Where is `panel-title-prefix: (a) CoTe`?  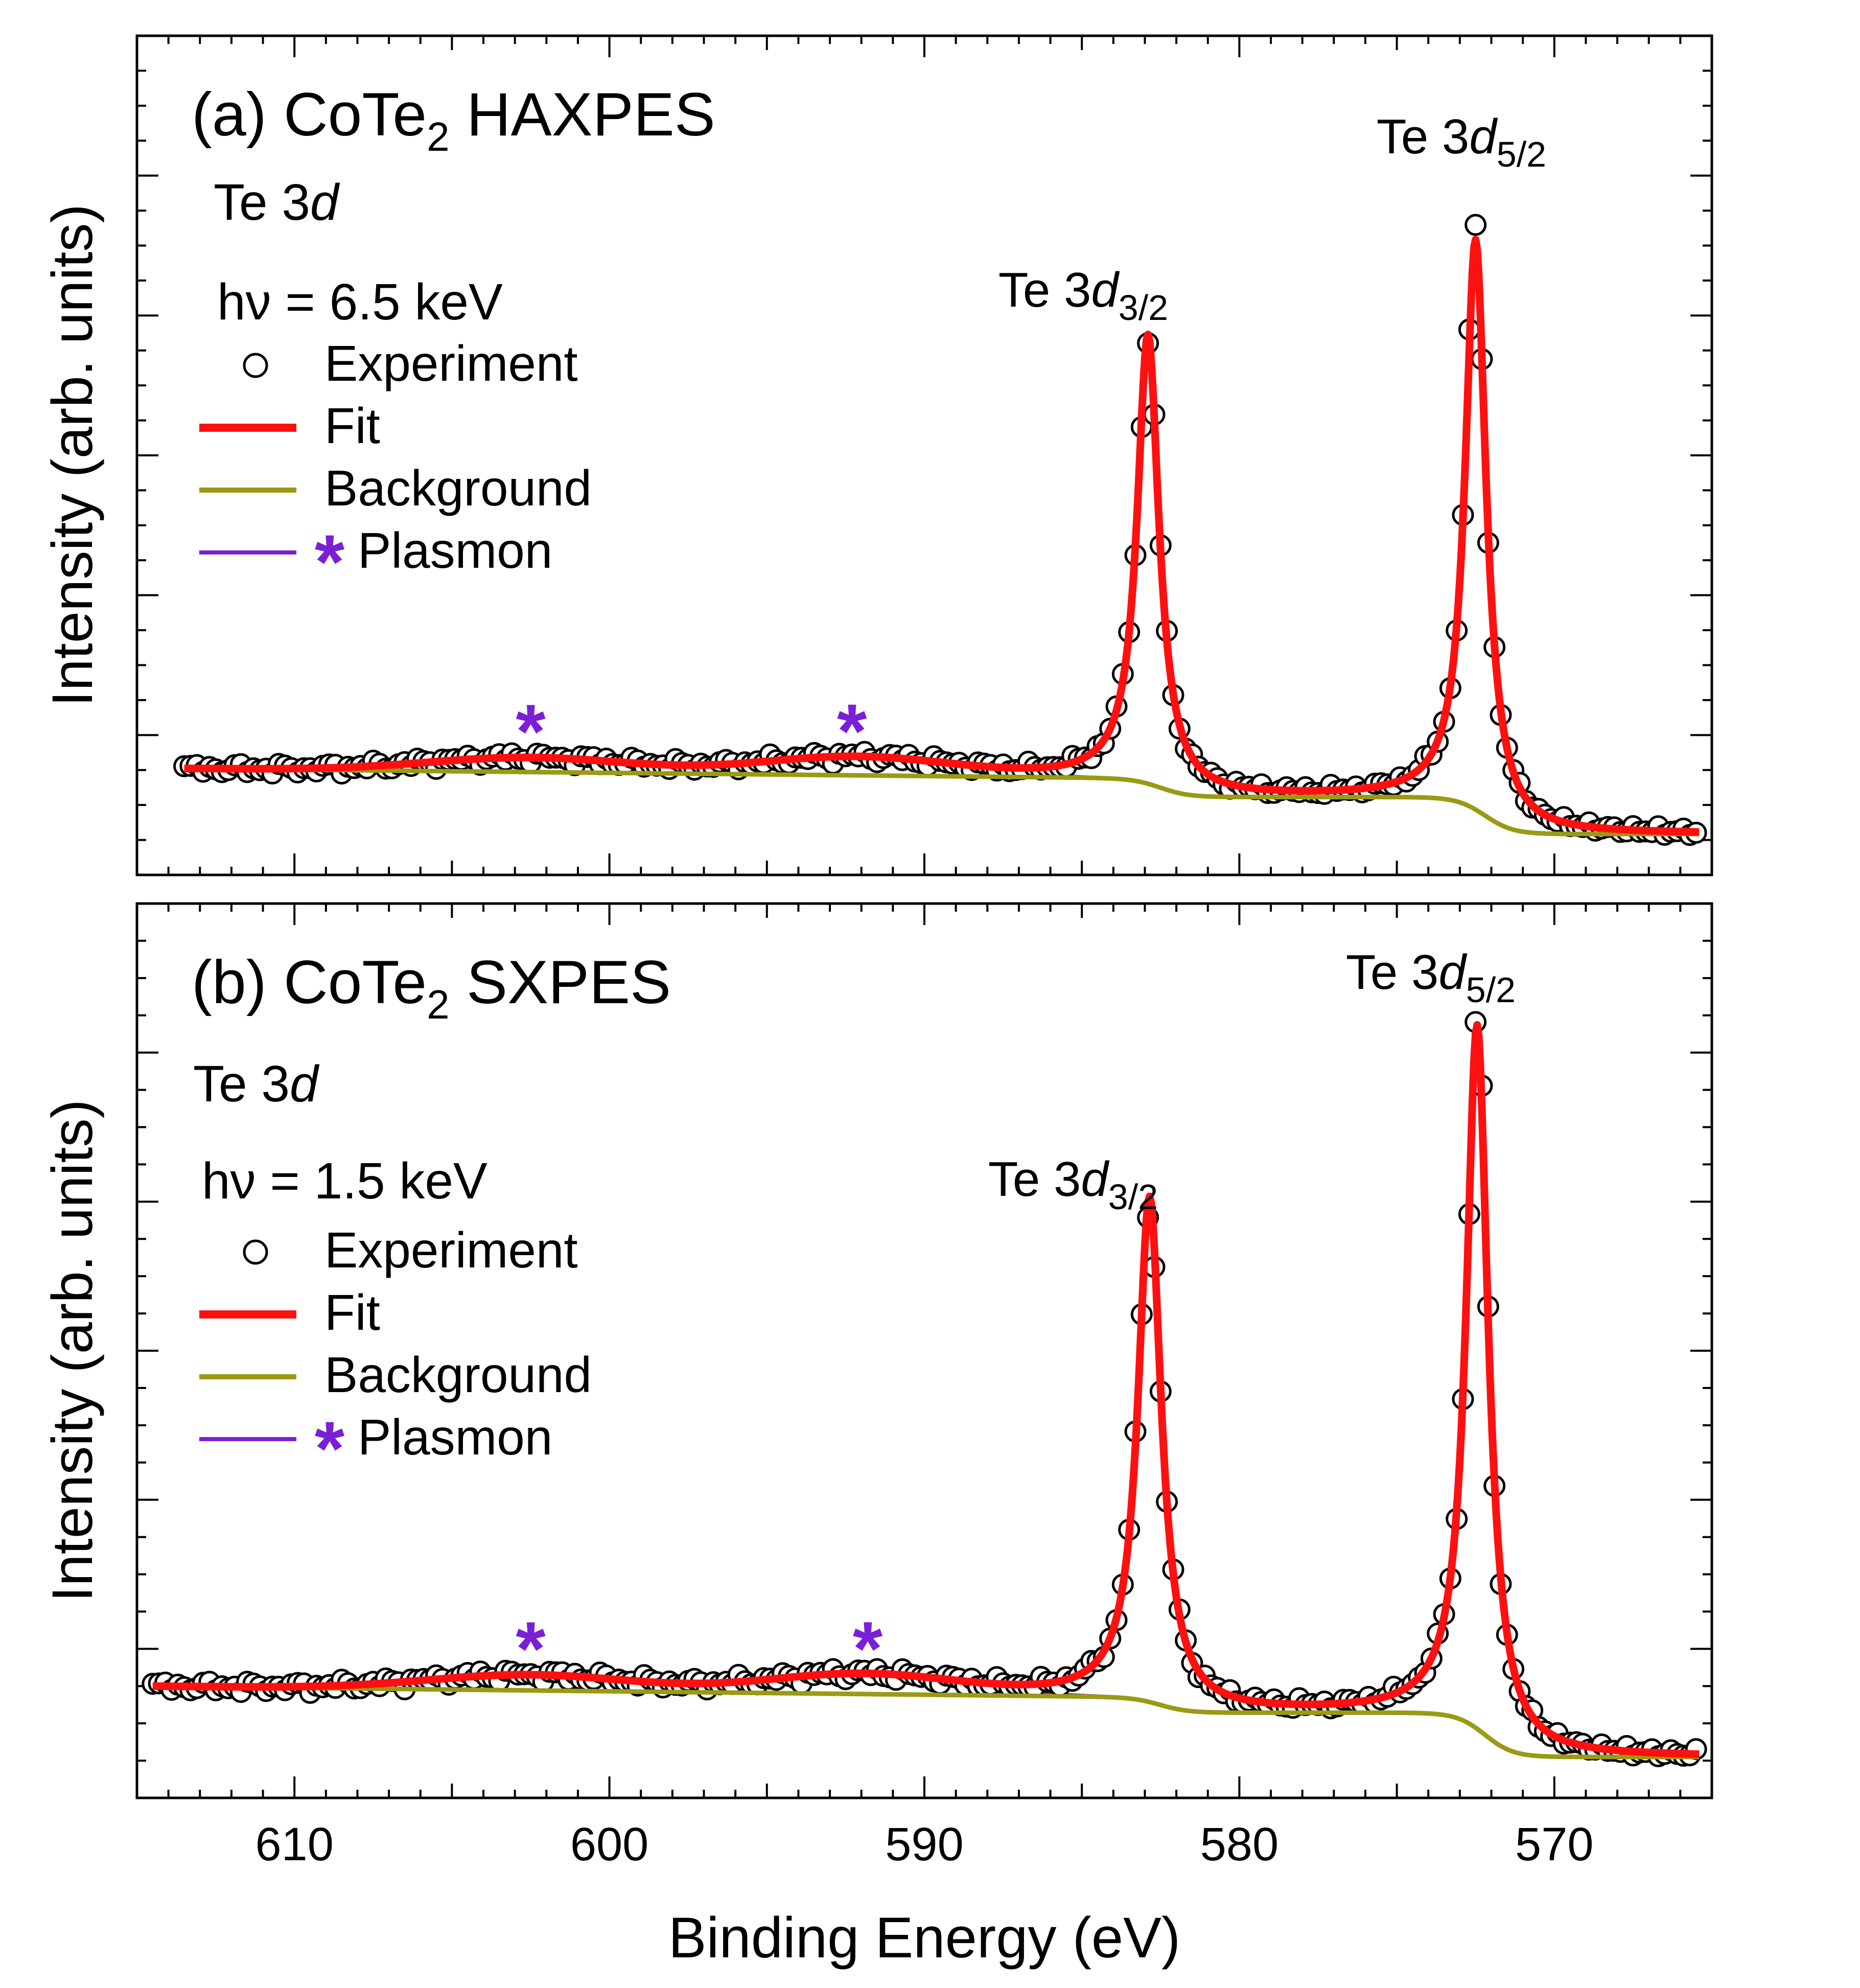 panel-title-prefix: (a) CoTe is located at coordinates (309, 114).